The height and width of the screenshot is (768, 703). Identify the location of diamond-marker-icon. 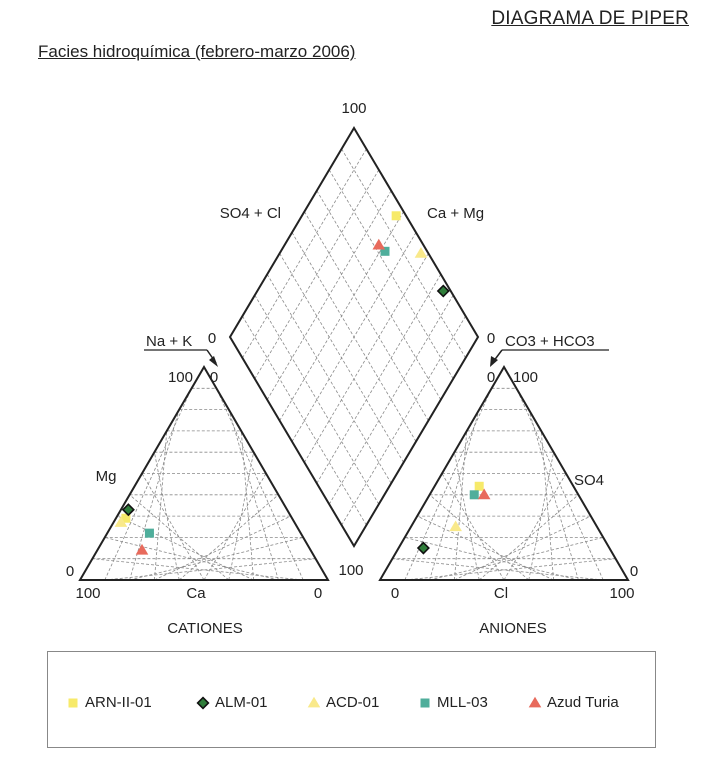
(203, 702).